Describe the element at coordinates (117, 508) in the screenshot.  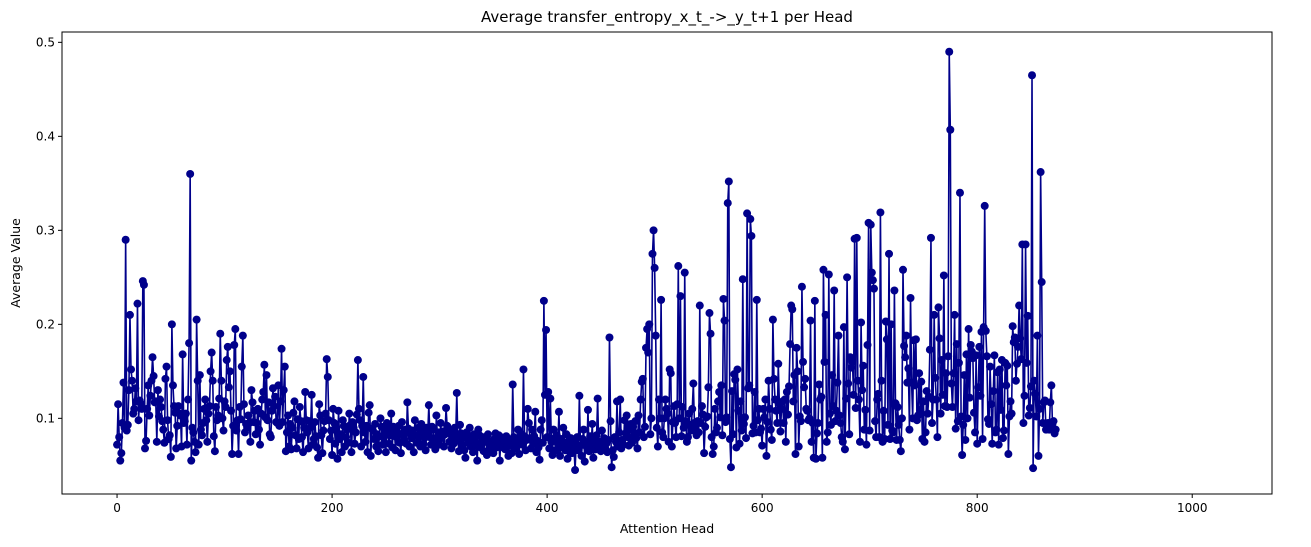
I see `x-tick-label: 0` at that location.